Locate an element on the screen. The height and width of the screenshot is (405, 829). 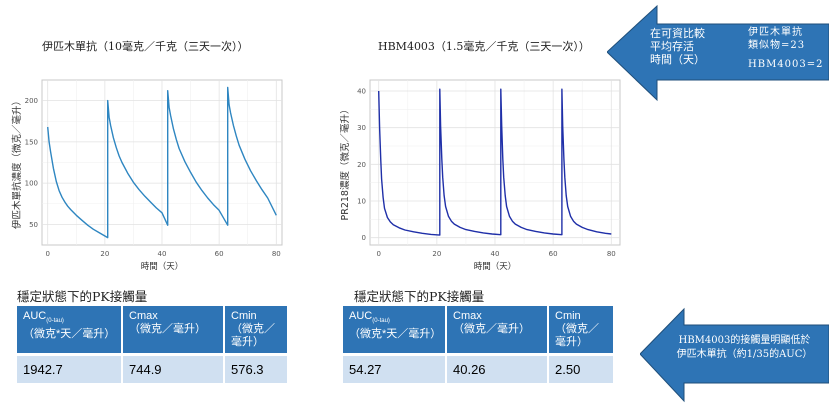
y-tick-label: 40 is located at coordinates (361, 92).